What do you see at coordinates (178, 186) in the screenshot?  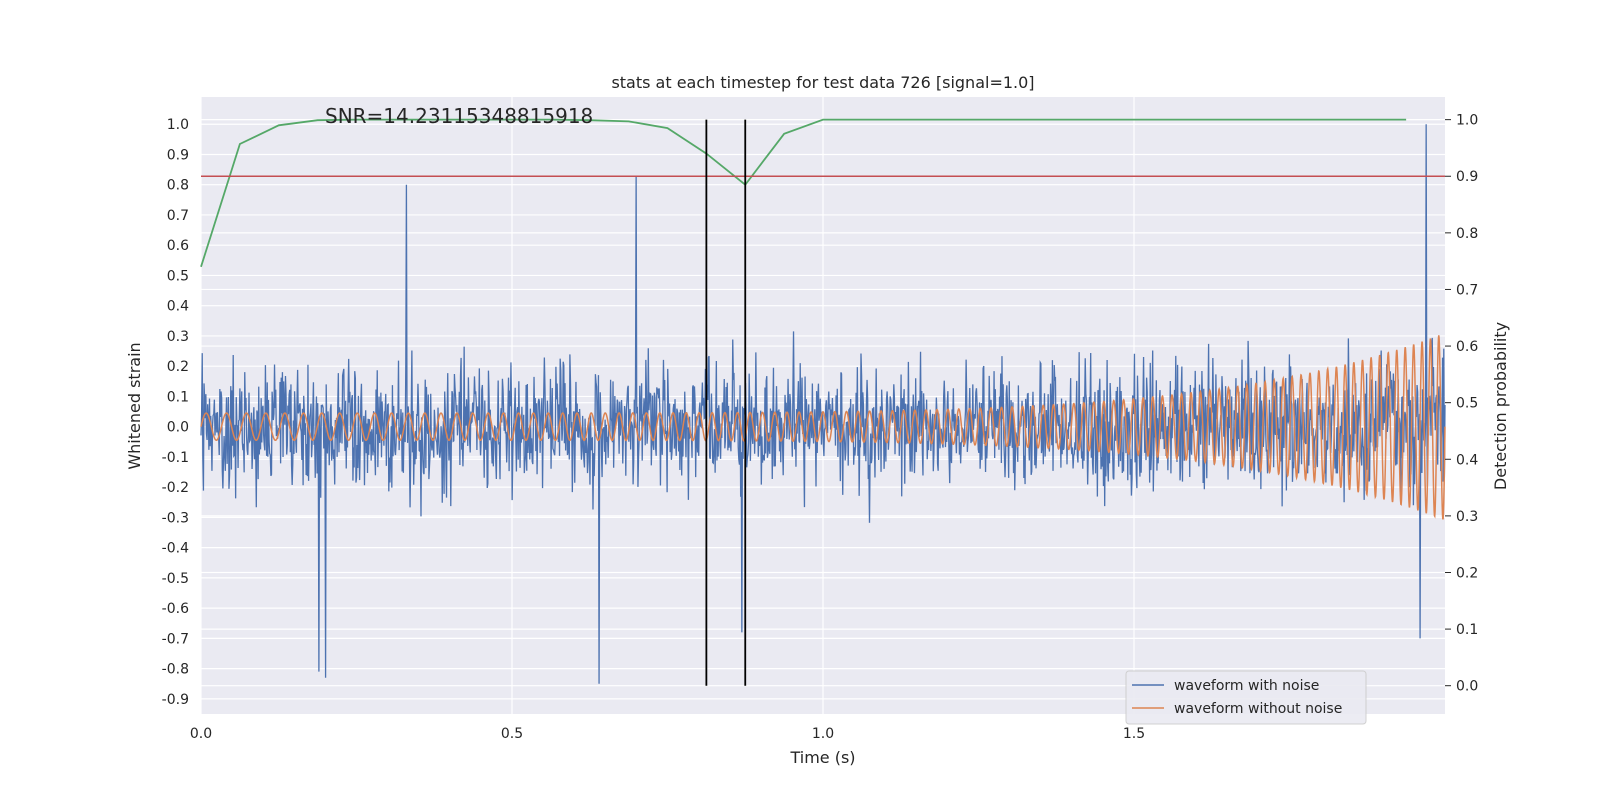 I see `y-tick-label-left: 0.8` at bounding box center [178, 186].